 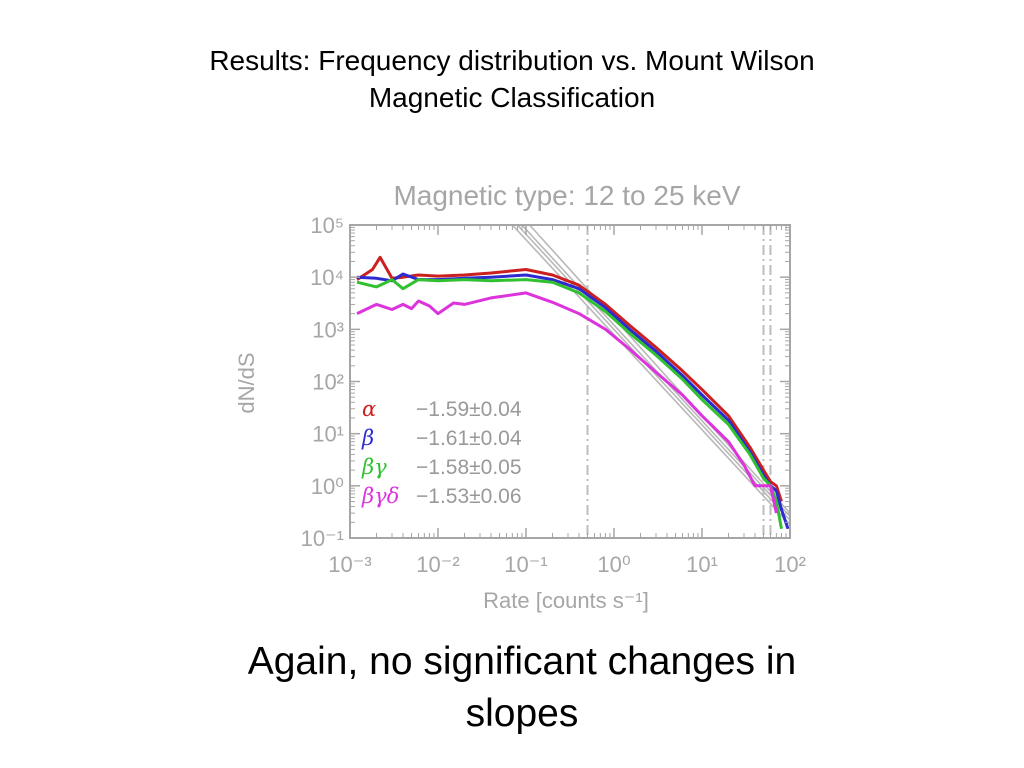 What do you see at coordinates (322, 538) in the screenshot?
I see `y-tick-label: 10⁻¹` at bounding box center [322, 538].